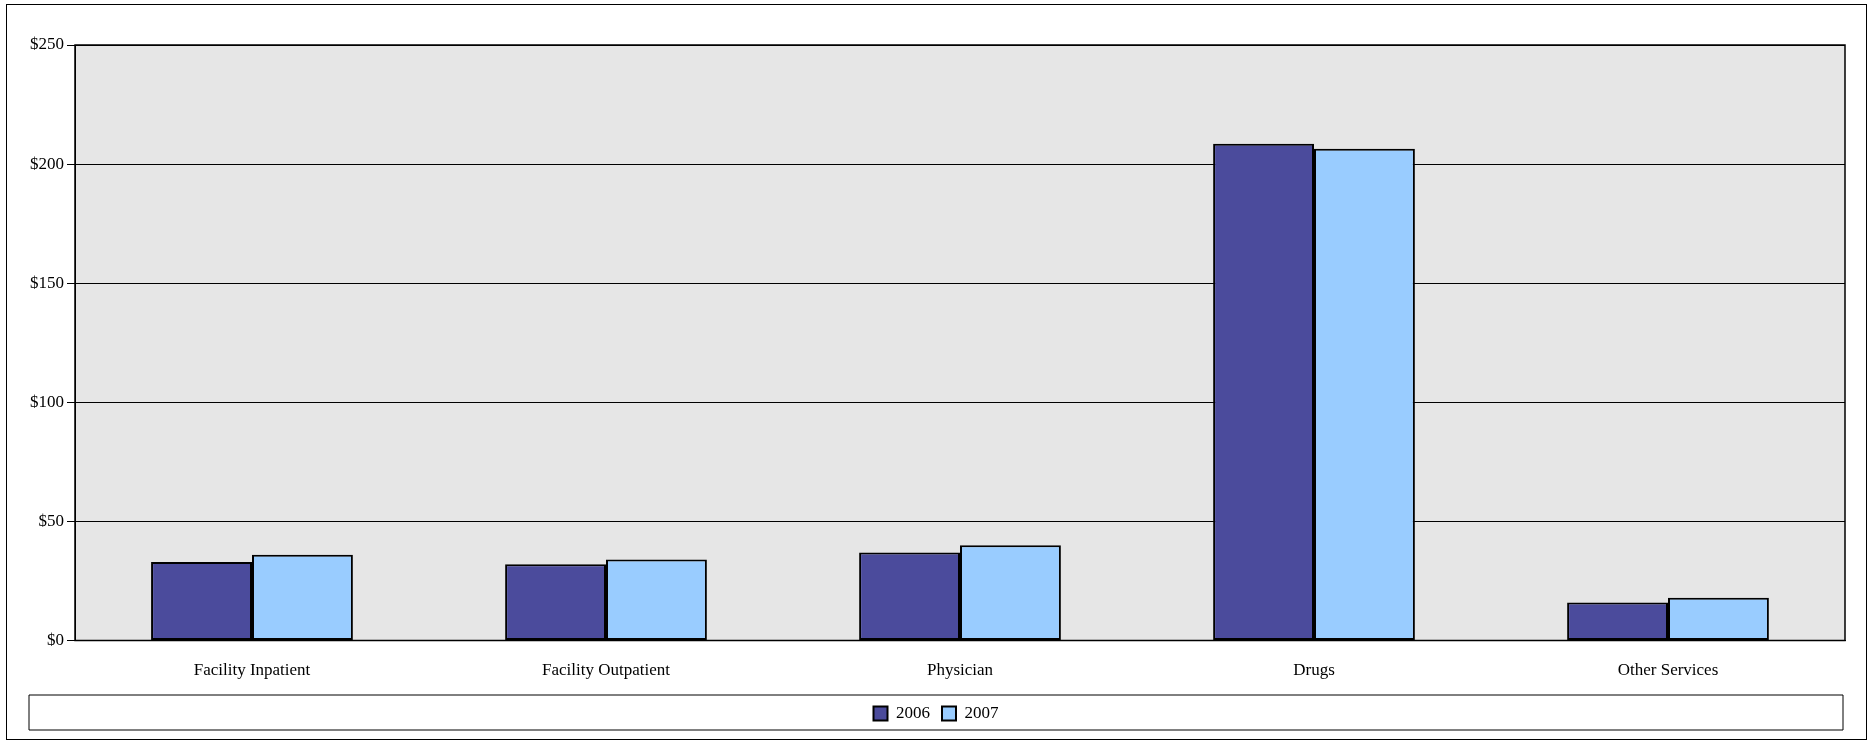 The height and width of the screenshot is (746, 1875). I want to click on legend-label: 2006, so click(913, 712).